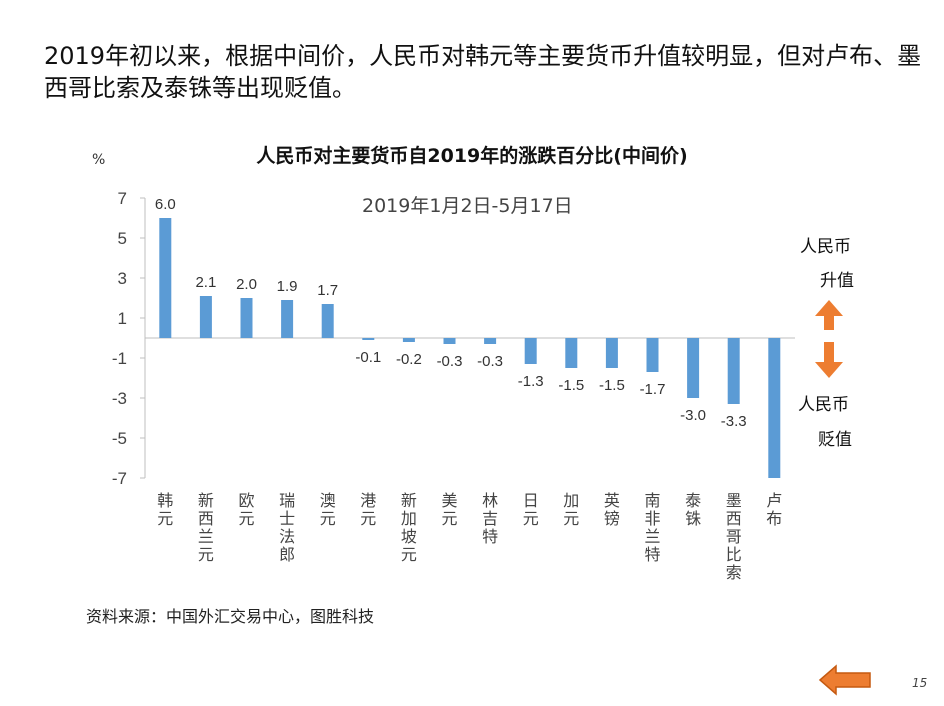  I want to click on x-tick-label: 林吉特, so click(490, 518).